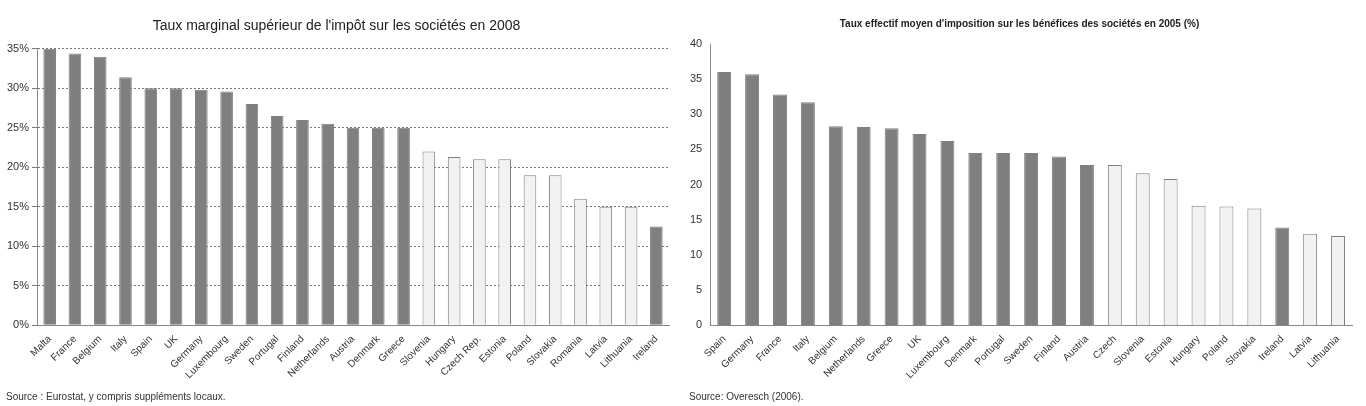 The width and height of the screenshot is (1366, 406). What do you see at coordinates (696, 183) in the screenshot?
I see `y-tick-label: 20` at bounding box center [696, 183].